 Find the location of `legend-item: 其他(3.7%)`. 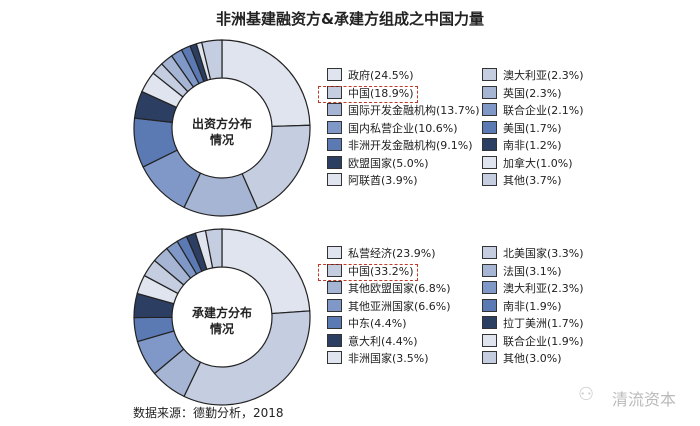

legend-item: 其他(3.7%) is located at coordinates (522, 181).